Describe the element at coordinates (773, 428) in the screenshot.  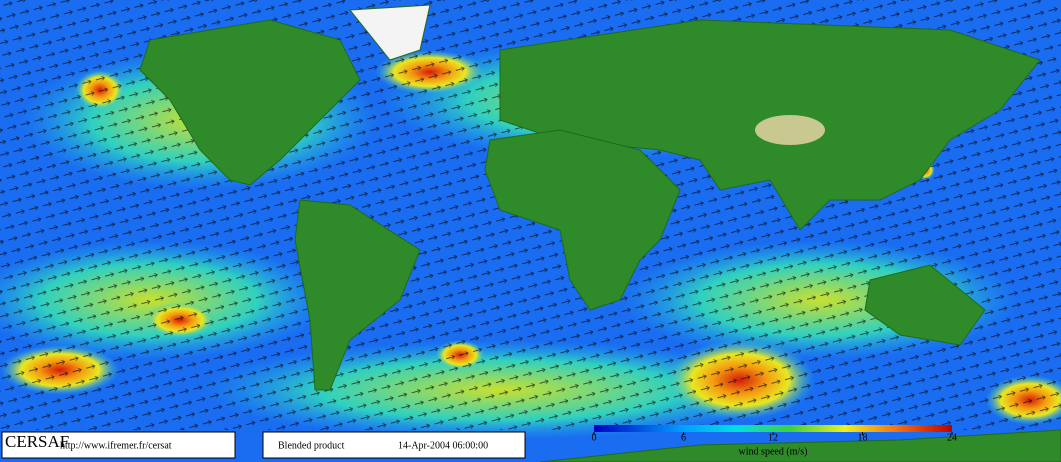
I see `colorbar` at that location.